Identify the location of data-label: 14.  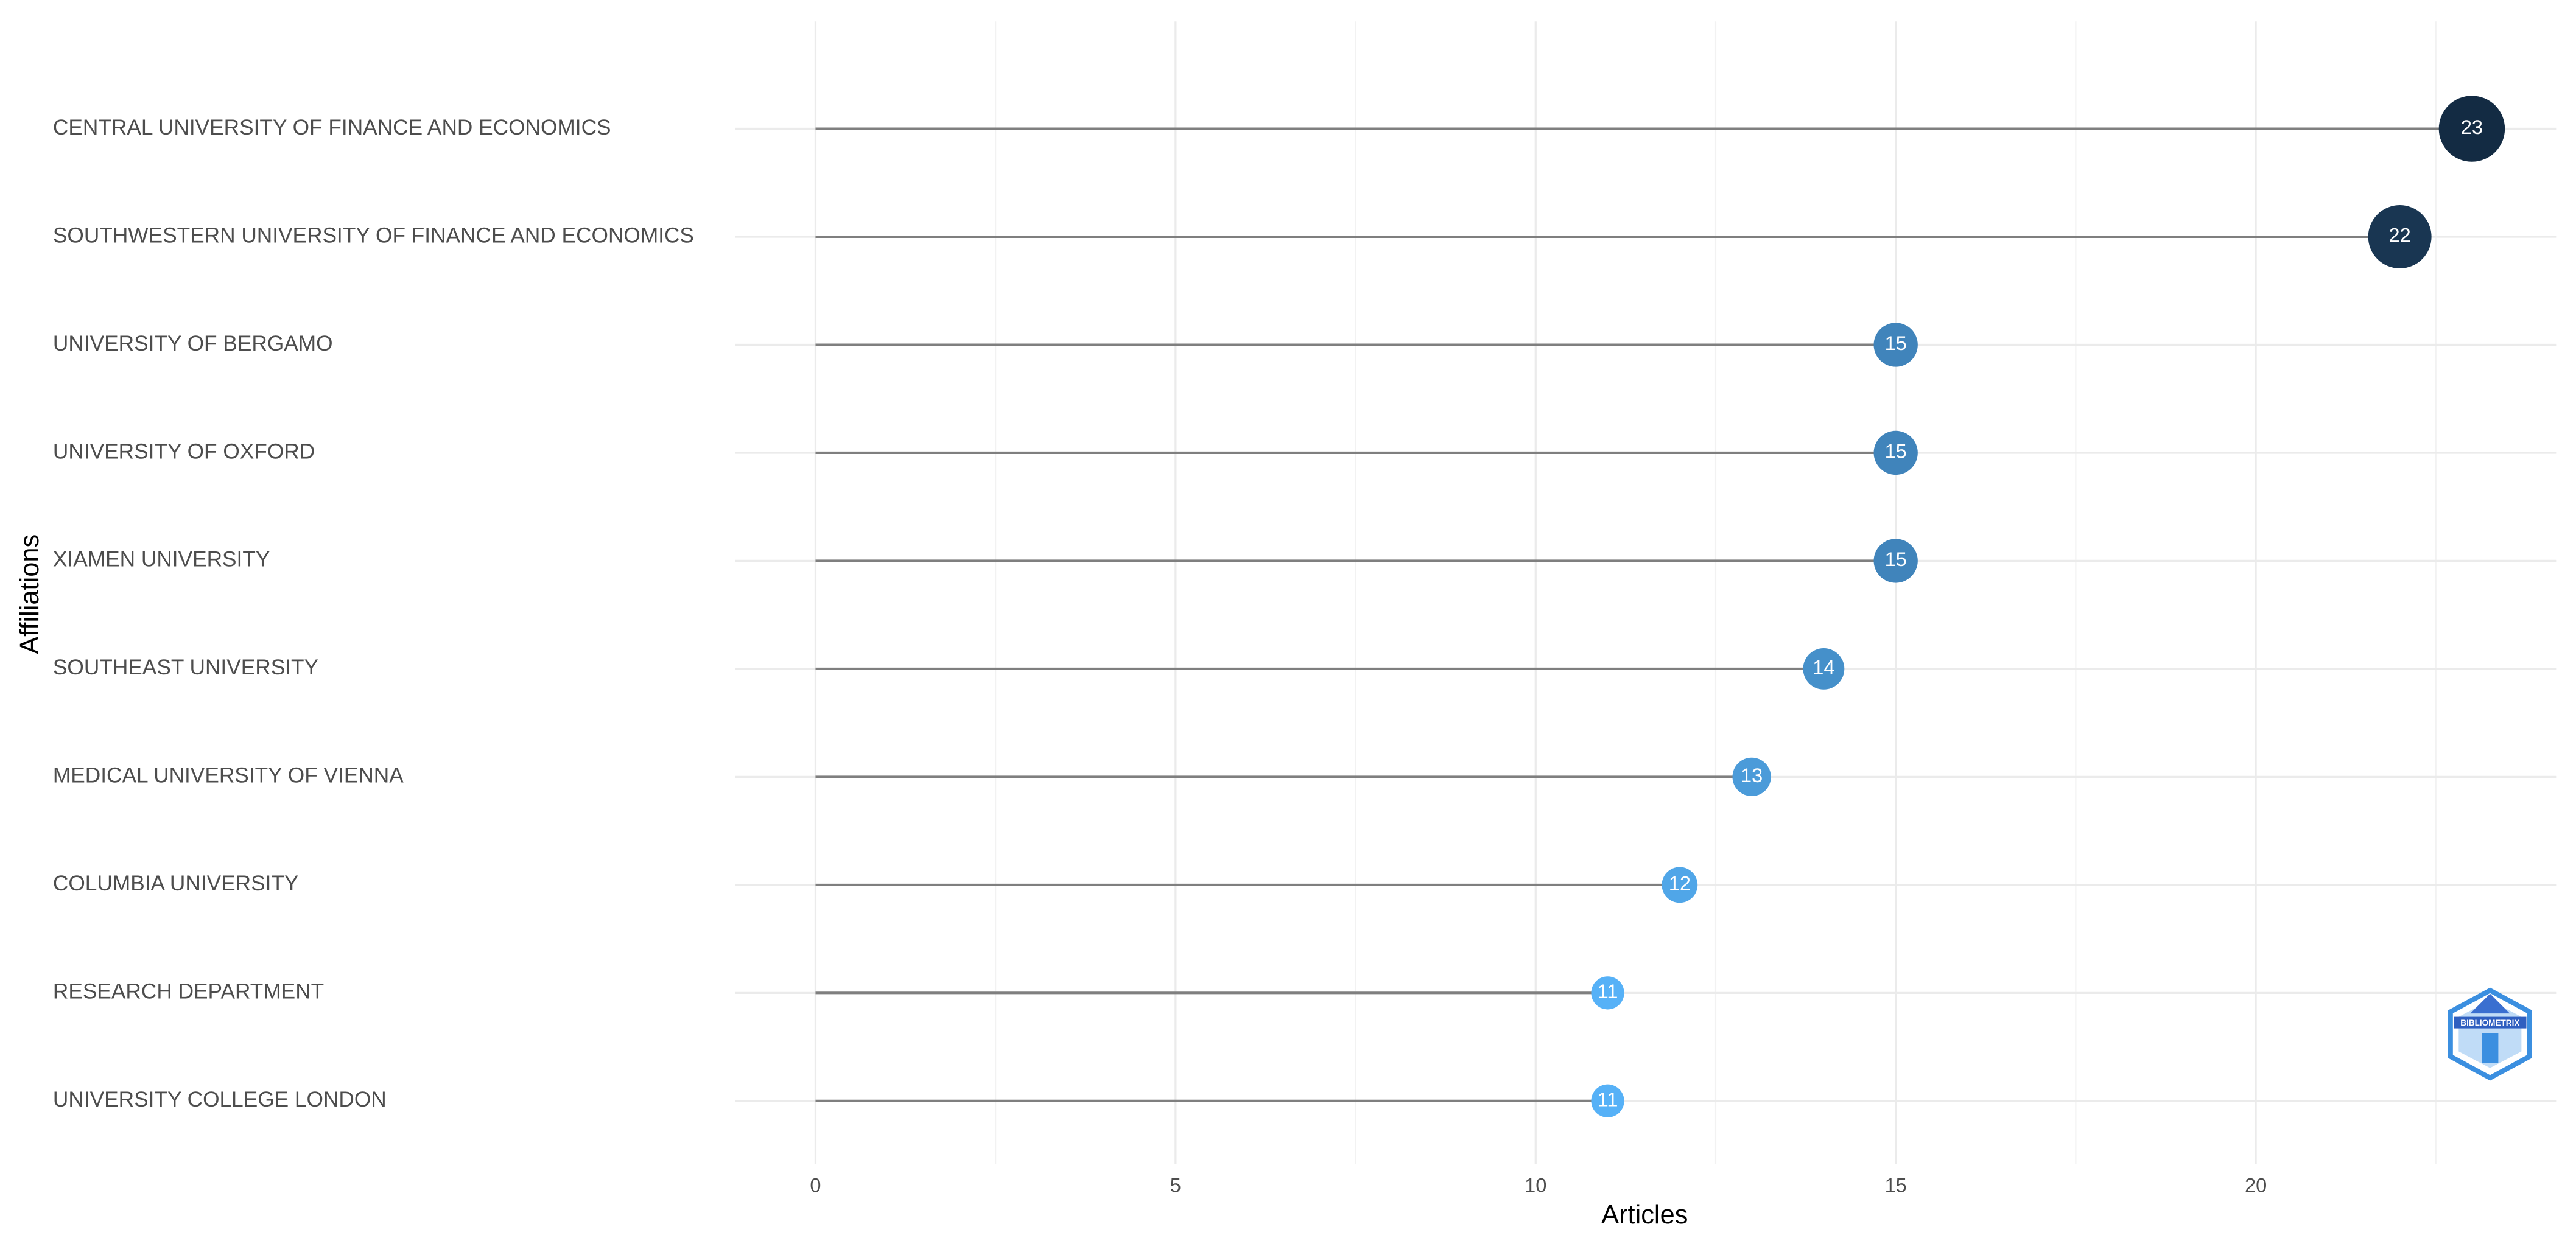
(1823, 667).